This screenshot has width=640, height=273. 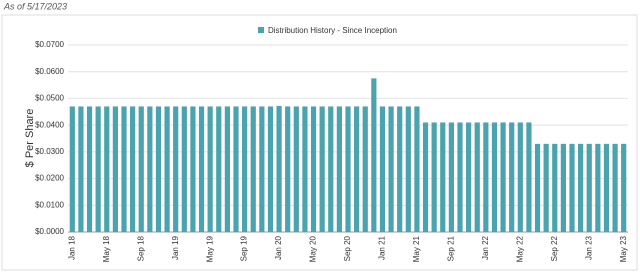 I want to click on x-tick-label: Sep 18, so click(x=140, y=248).